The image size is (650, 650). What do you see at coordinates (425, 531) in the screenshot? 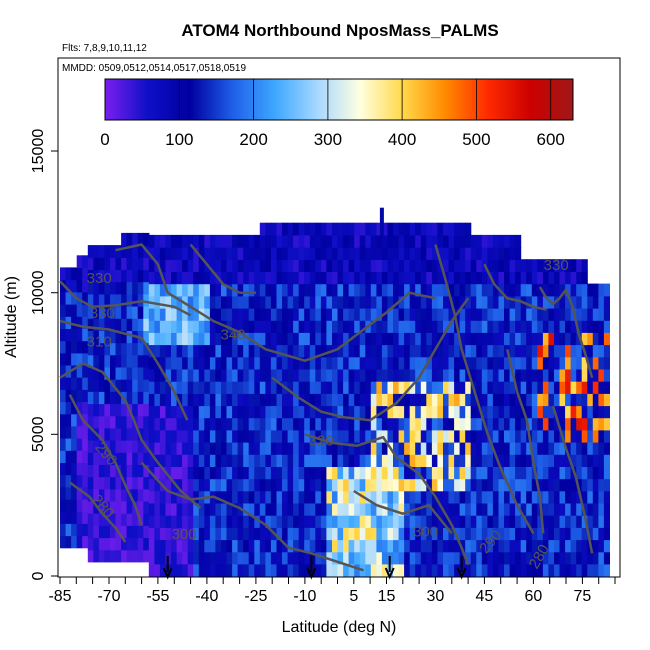
I see `contour-label: 300` at bounding box center [425, 531].